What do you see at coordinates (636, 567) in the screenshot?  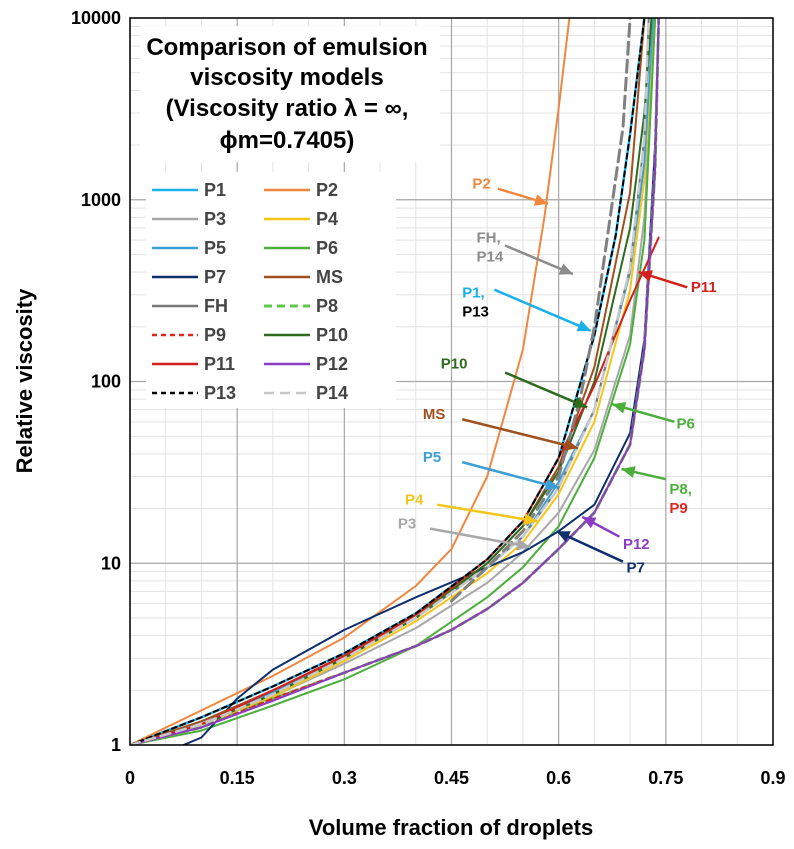 I see `annotation-label: P7` at bounding box center [636, 567].